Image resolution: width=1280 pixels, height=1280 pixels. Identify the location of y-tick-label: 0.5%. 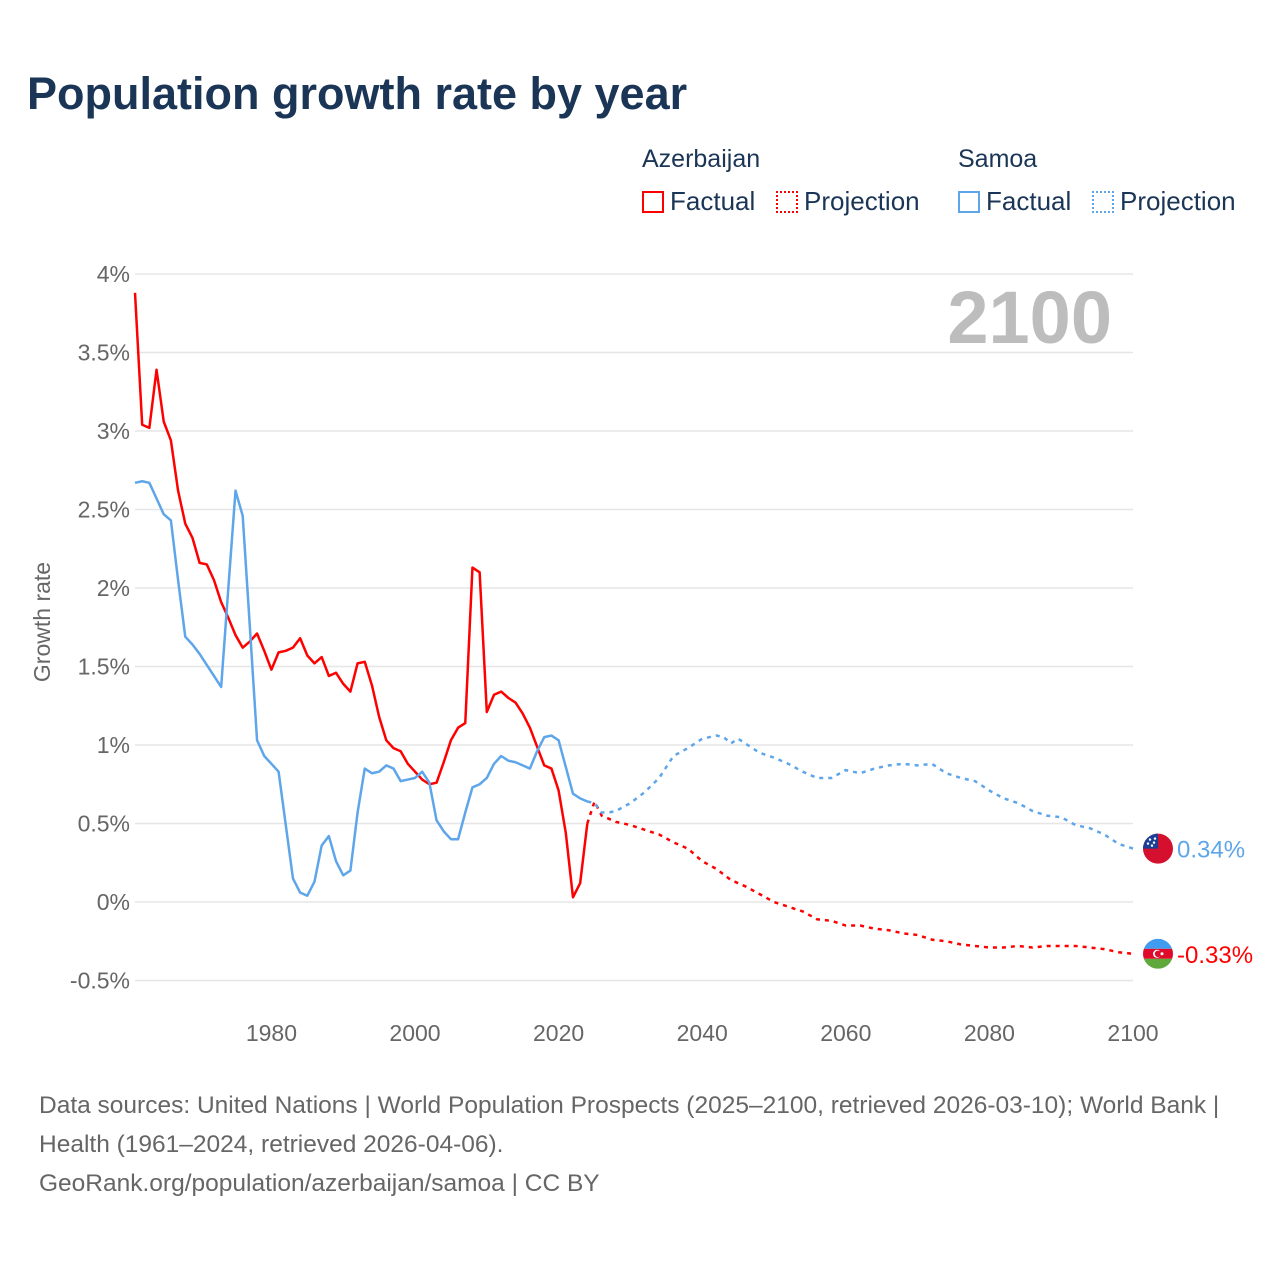
(104, 824).